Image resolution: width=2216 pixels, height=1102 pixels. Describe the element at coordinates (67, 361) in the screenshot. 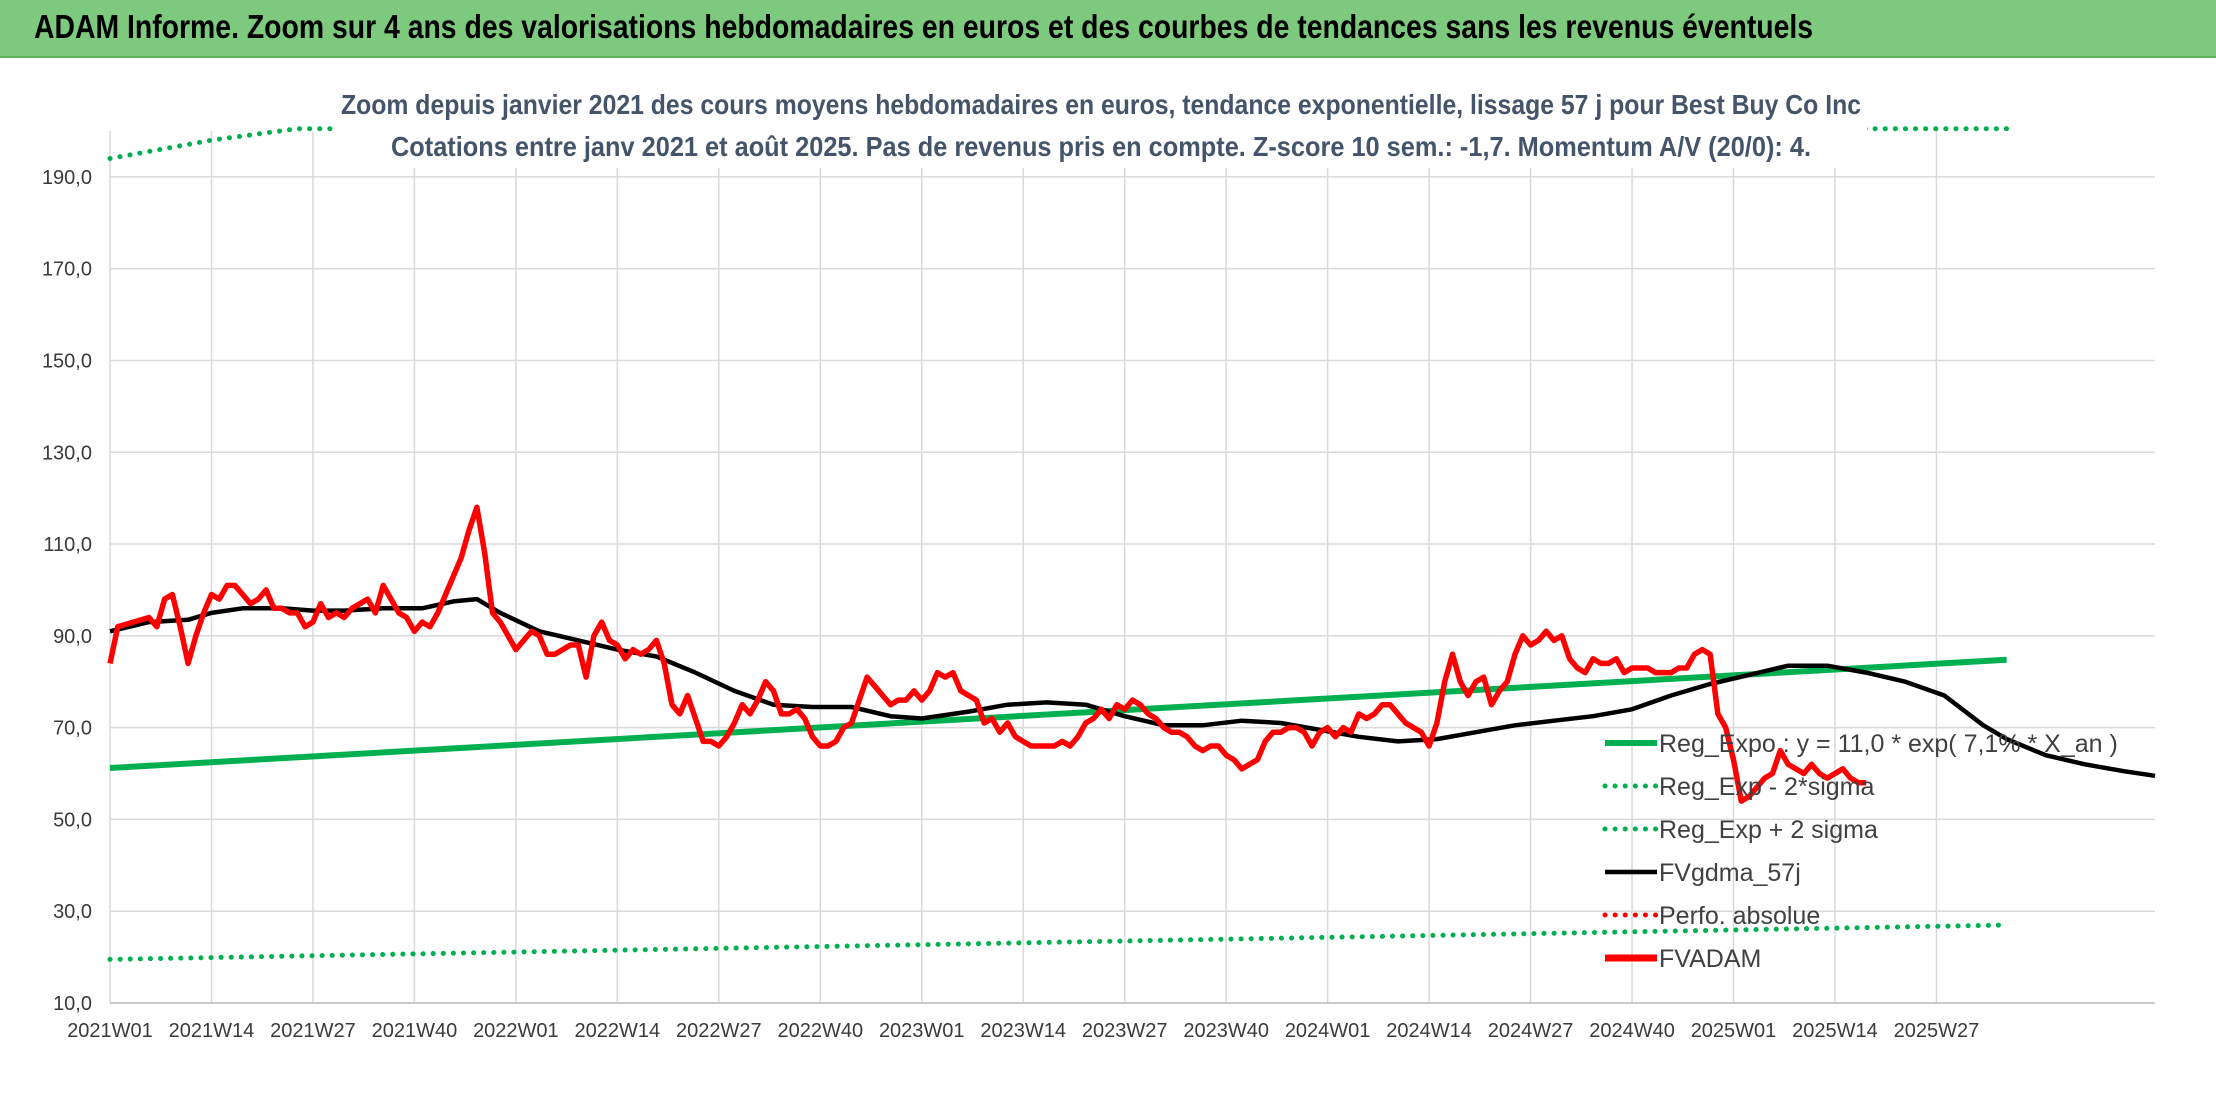

I see `y-tick-label: 150,0` at that location.